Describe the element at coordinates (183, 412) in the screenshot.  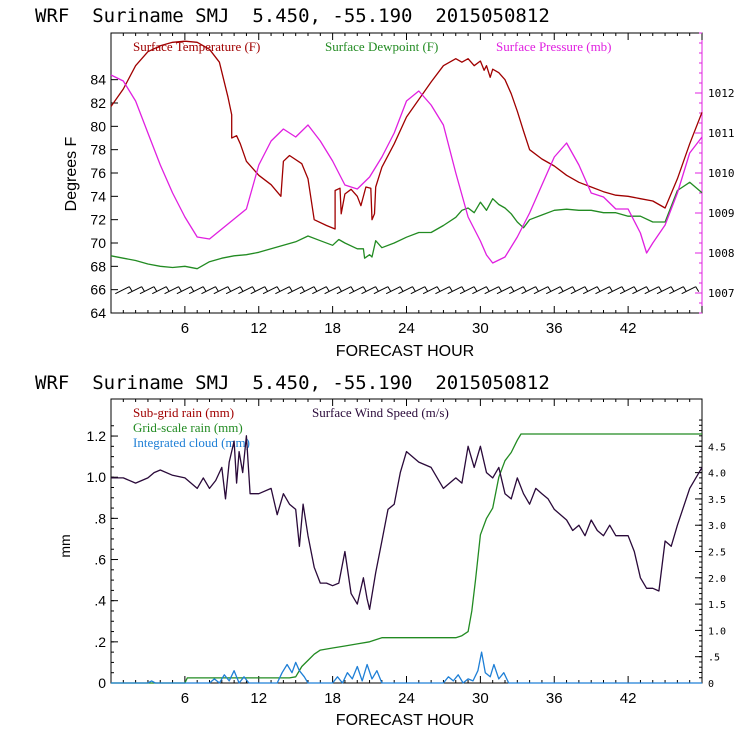
I see `chart2-legend-subgrid: Sub-grid rain (mm)` at that location.